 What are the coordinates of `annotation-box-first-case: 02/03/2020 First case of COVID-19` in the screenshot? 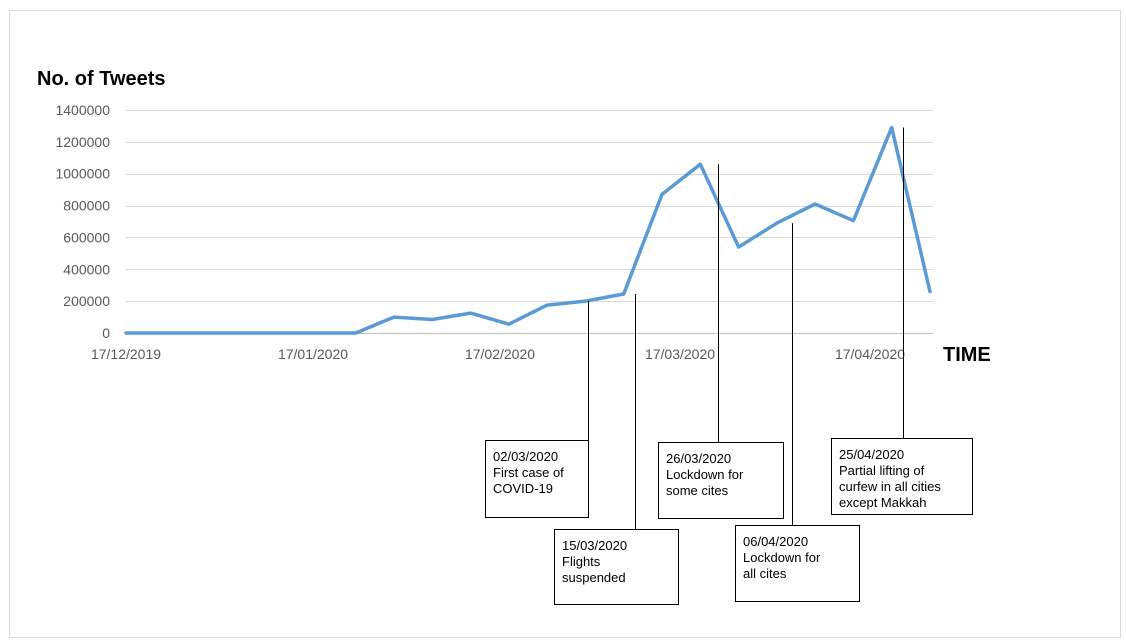 It's located at (537, 479).